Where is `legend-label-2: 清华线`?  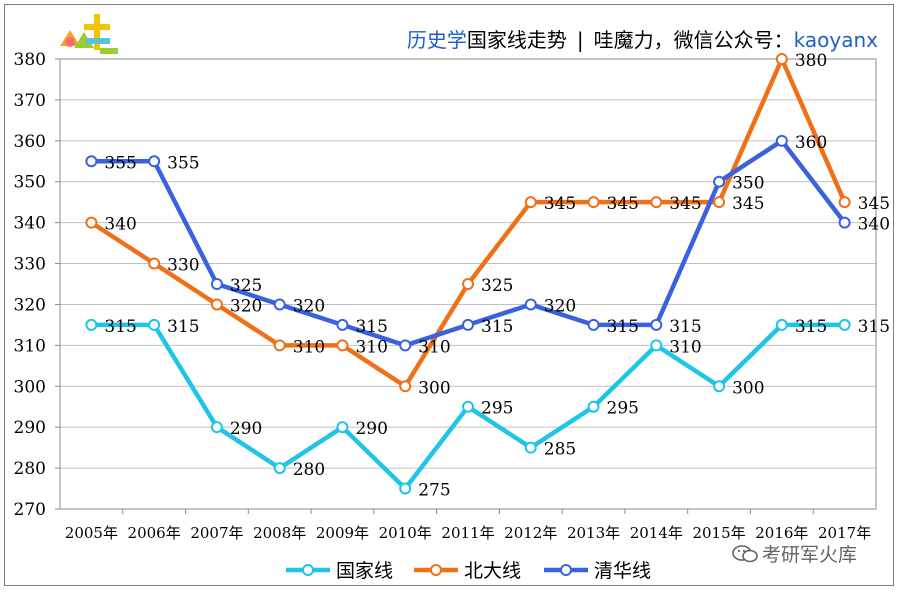 legend-label-2: 清华线 is located at coordinates (622, 571).